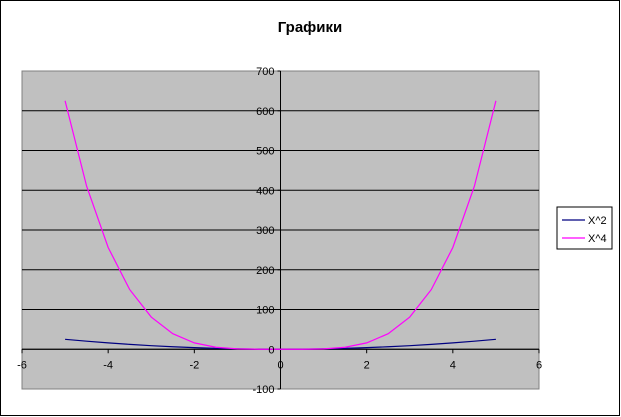  I want to click on y-tick-label: 100, so click(265, 311).